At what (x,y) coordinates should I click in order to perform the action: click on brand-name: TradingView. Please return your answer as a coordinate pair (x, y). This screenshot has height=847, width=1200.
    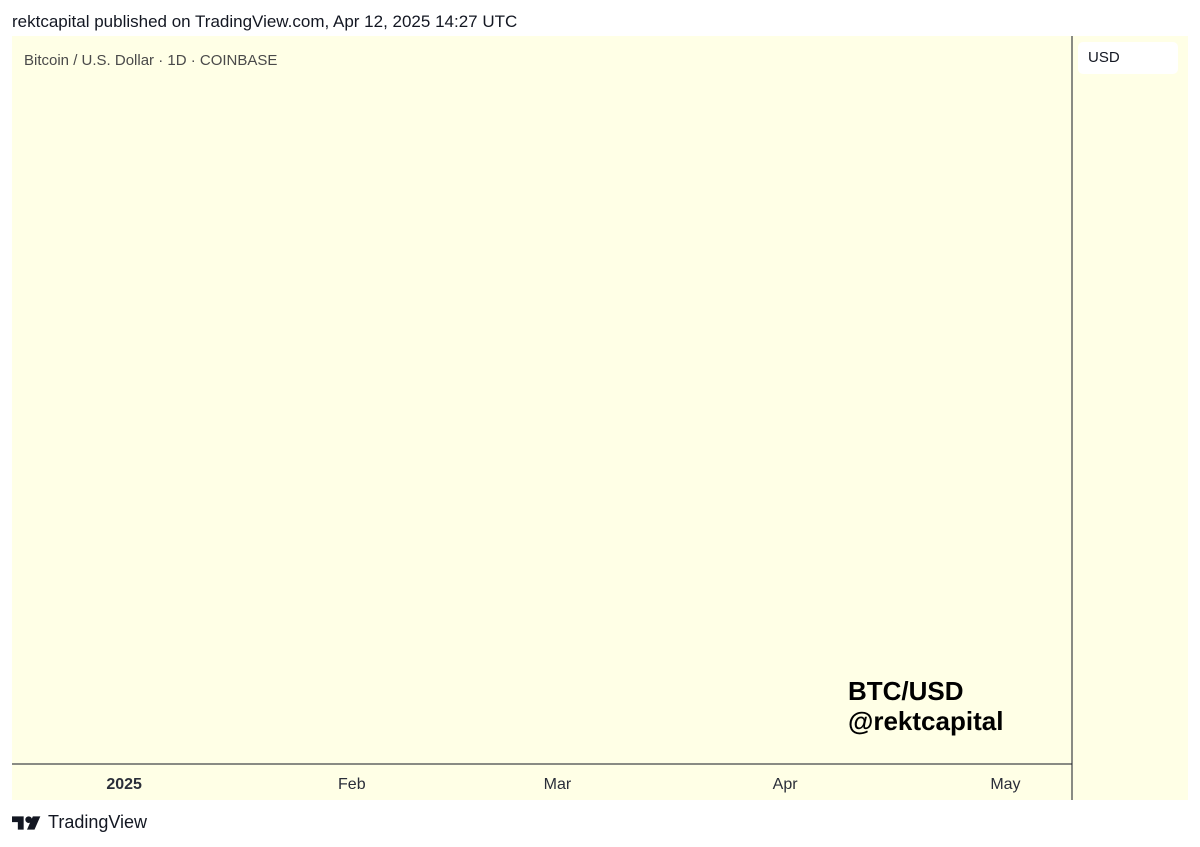
    Looking at the image, I should click on (98, 822).